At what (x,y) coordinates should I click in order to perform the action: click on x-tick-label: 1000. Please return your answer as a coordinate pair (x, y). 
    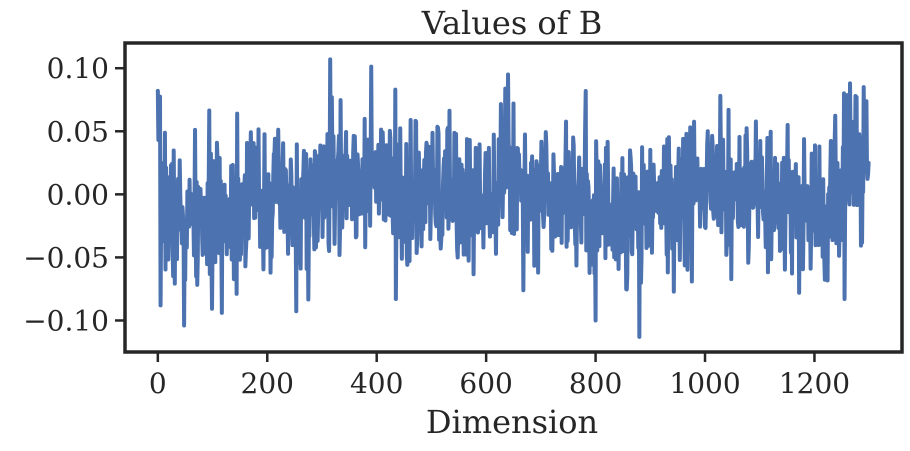
    Looking at the image, I should click on (704, 383).